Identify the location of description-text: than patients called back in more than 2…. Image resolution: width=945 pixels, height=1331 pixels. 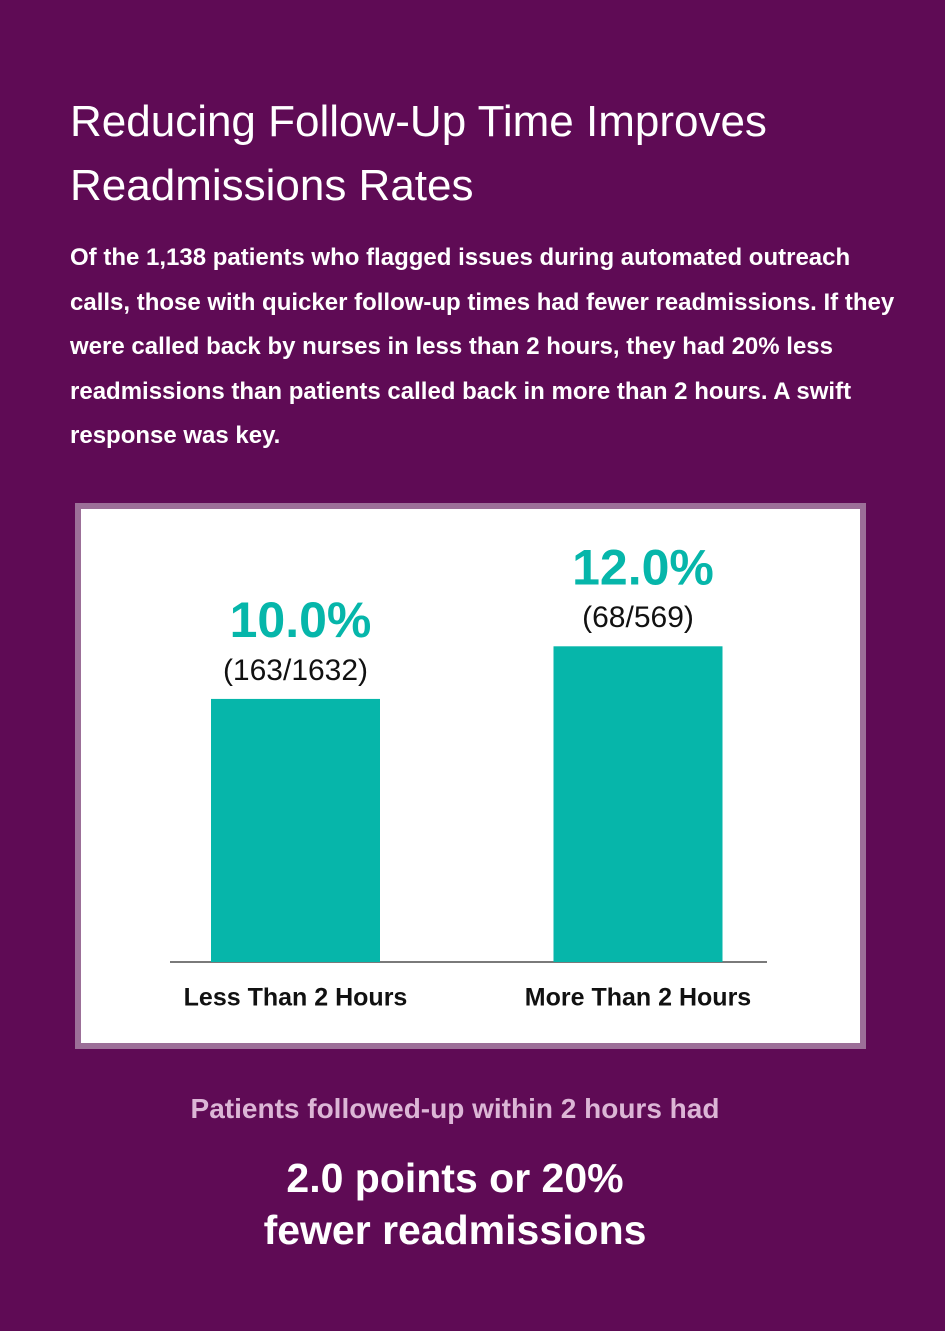
(461, 413).